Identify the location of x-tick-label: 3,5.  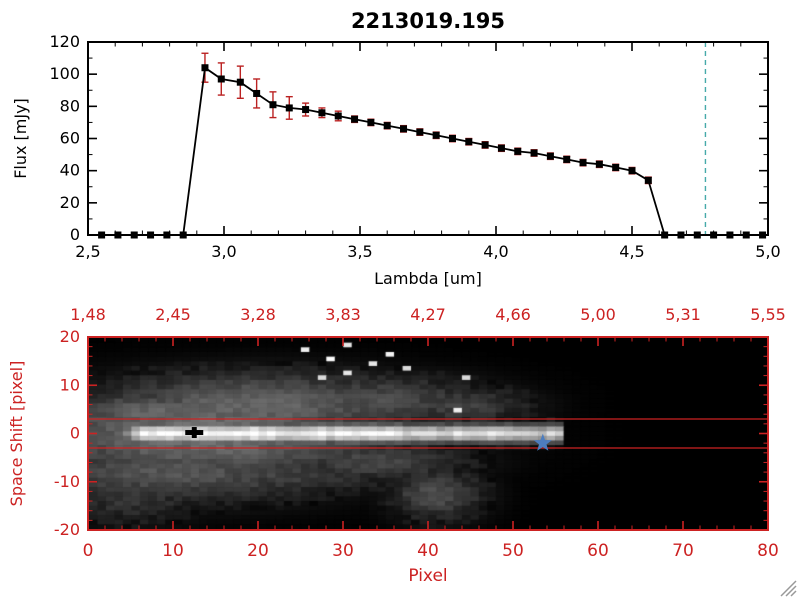
(359, 251).